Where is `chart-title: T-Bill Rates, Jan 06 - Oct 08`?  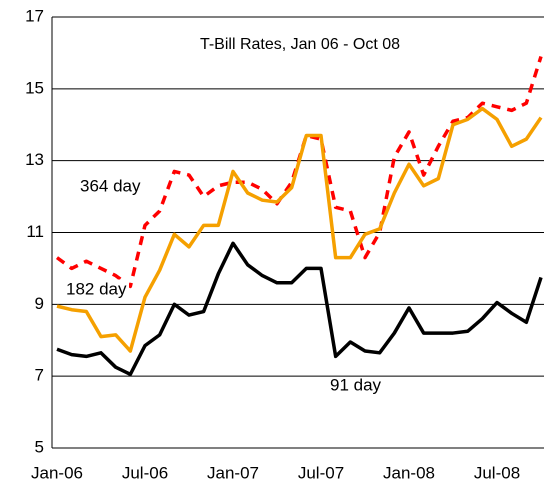
chart-title: T-Bill Rates, Jan 06 - Oct 08 is located at coordinates (300, 44).